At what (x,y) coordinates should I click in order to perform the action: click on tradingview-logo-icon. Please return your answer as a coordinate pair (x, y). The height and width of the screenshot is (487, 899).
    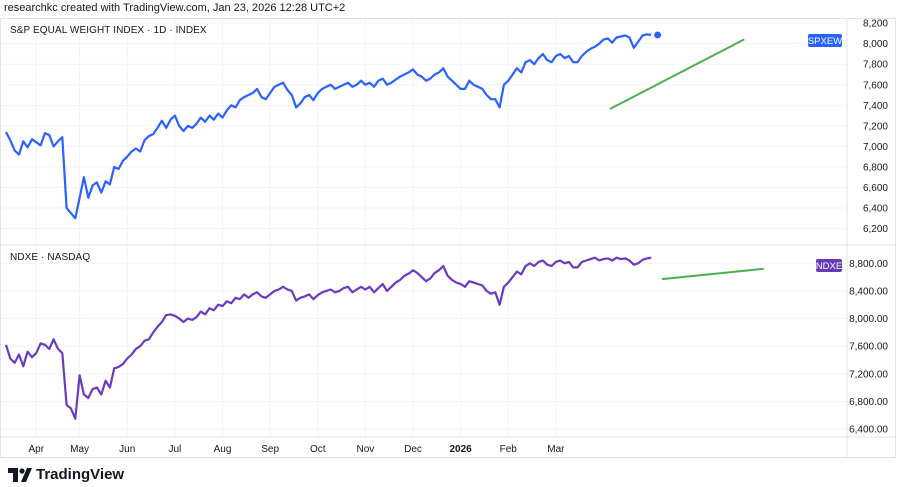
    Looking at the image, I should click on (20, 474).